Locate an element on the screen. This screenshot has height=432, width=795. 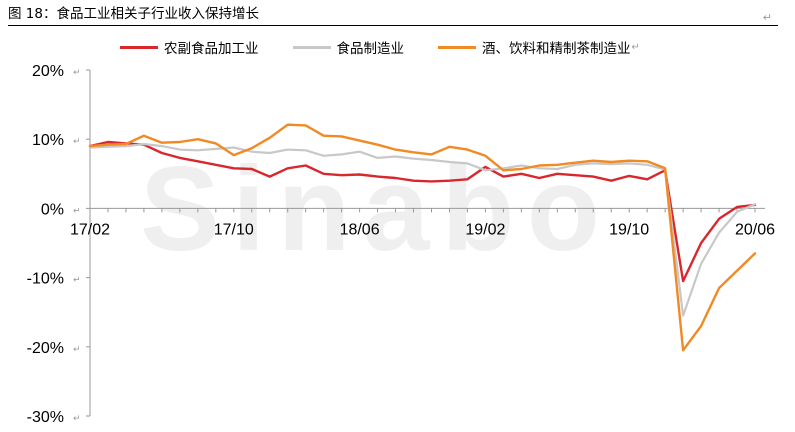
legend-label-food: 食品制造业 is located at coordinates (370, 49).